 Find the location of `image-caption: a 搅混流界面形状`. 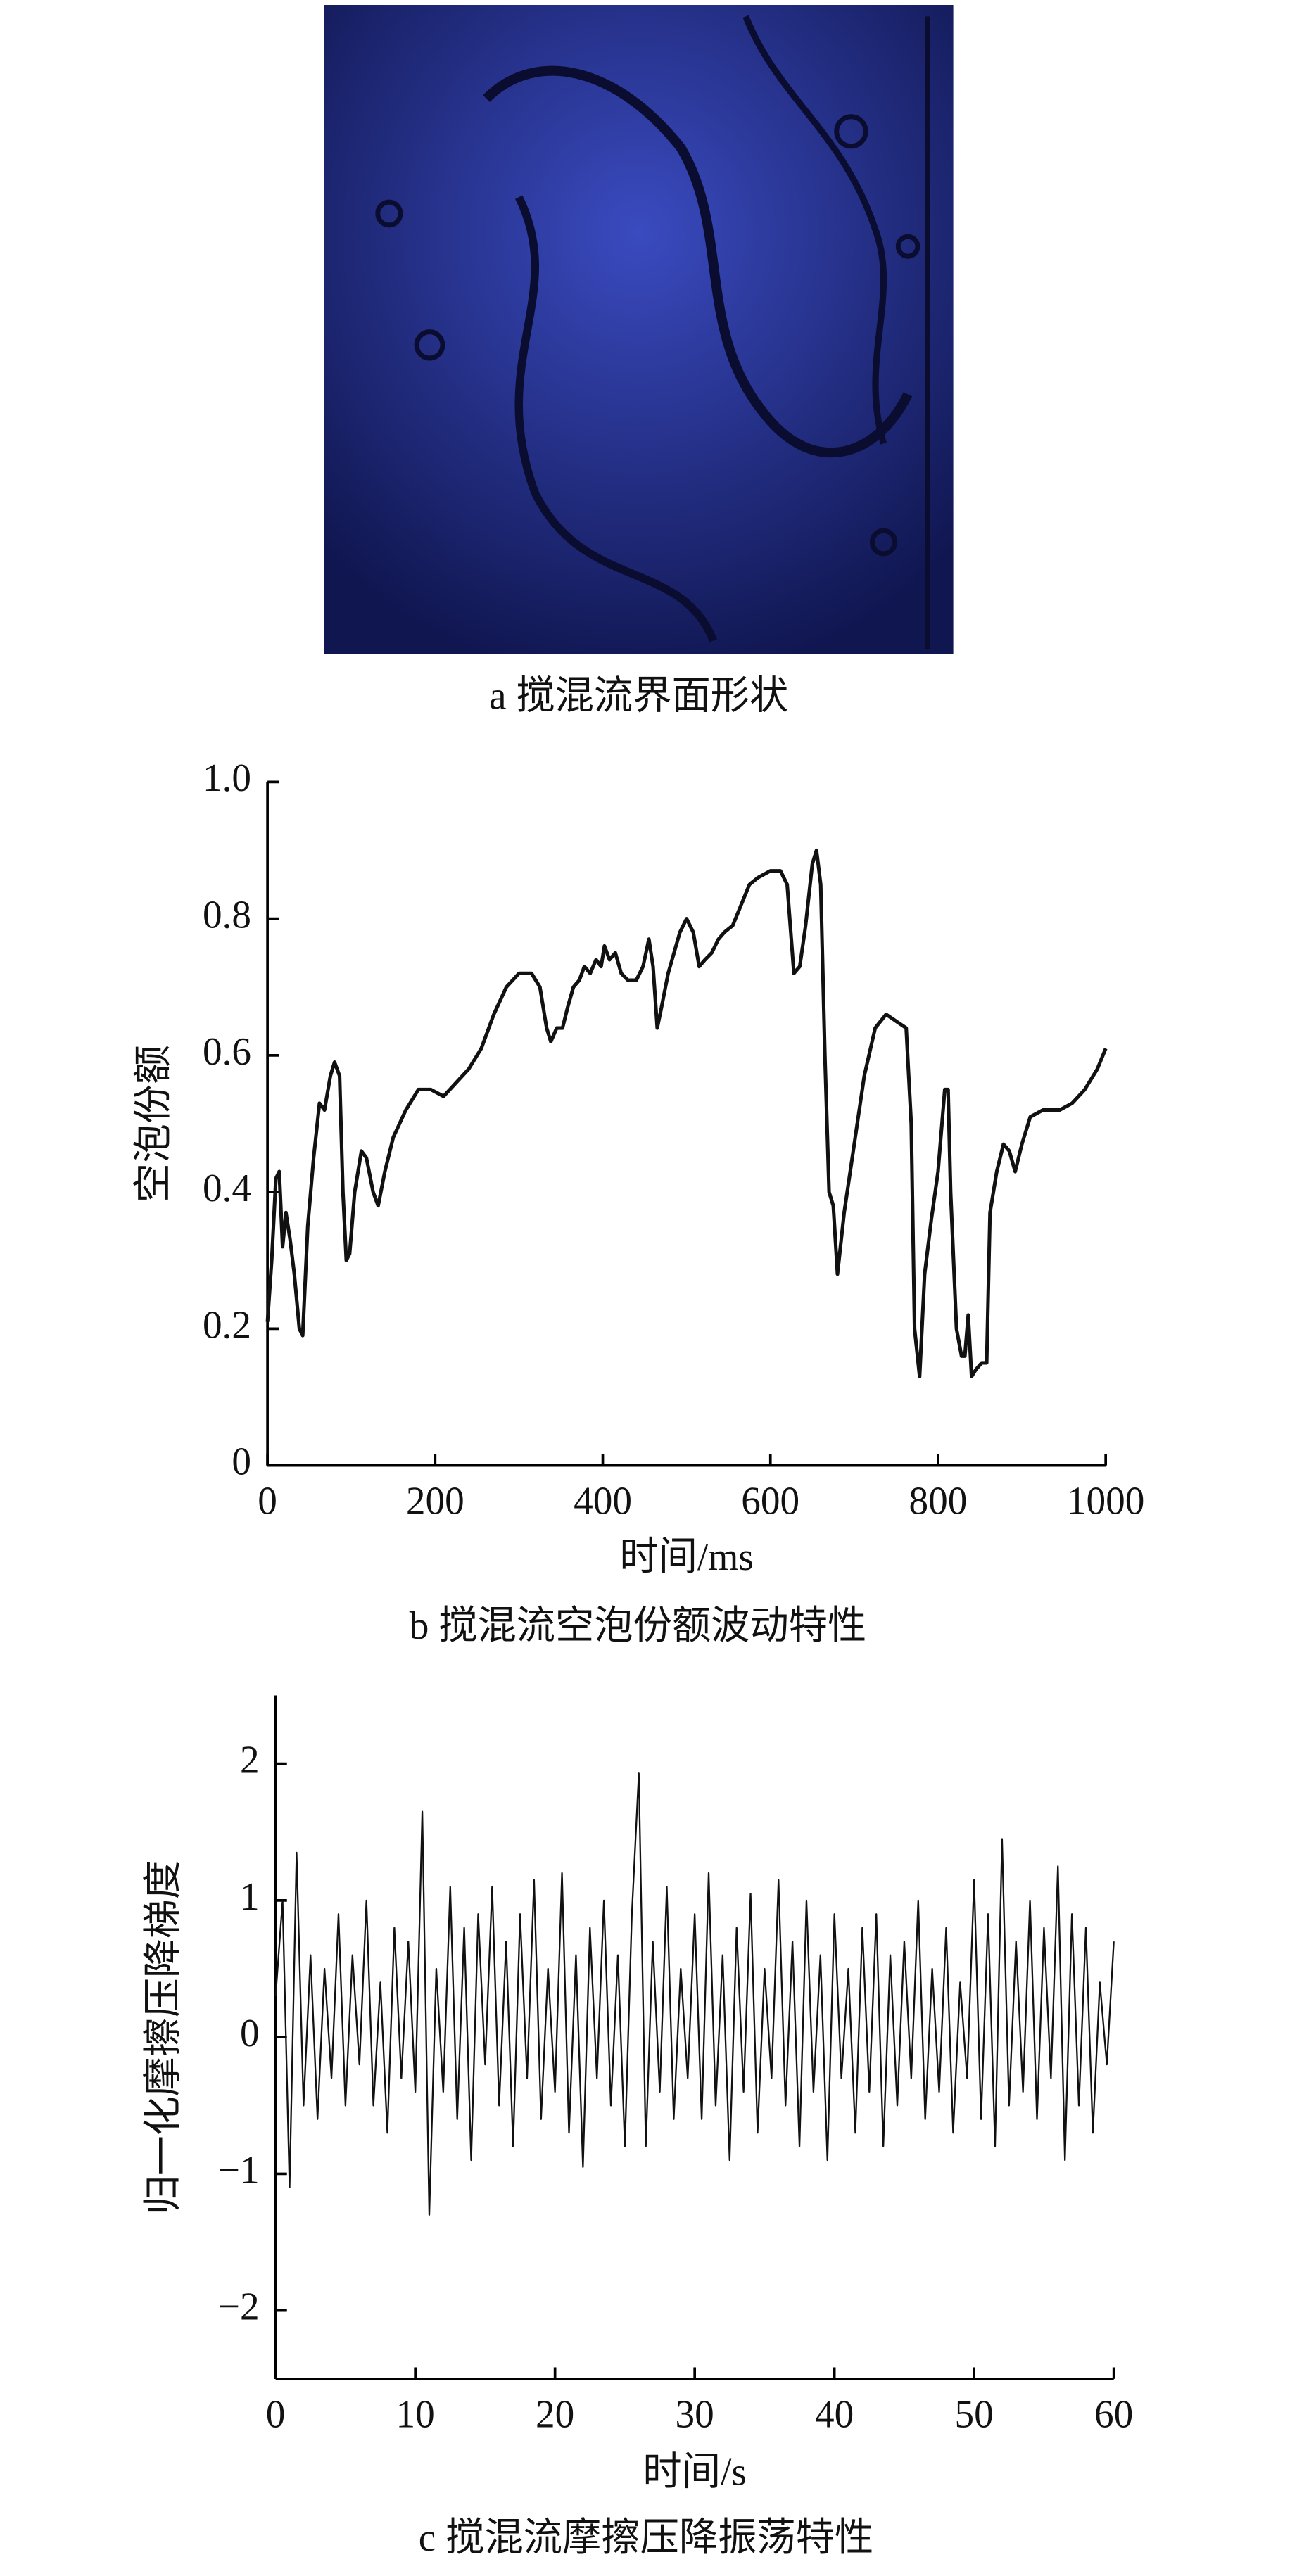

image-caption: a 搅混流界面形状 is located at coordinates (639, 696).